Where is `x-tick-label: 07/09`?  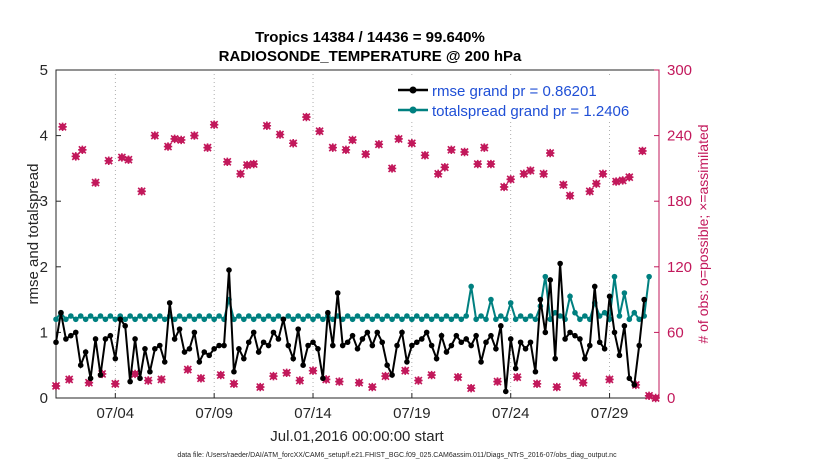
x-tick-label: 07/09 is located at coordinates (214, 413).